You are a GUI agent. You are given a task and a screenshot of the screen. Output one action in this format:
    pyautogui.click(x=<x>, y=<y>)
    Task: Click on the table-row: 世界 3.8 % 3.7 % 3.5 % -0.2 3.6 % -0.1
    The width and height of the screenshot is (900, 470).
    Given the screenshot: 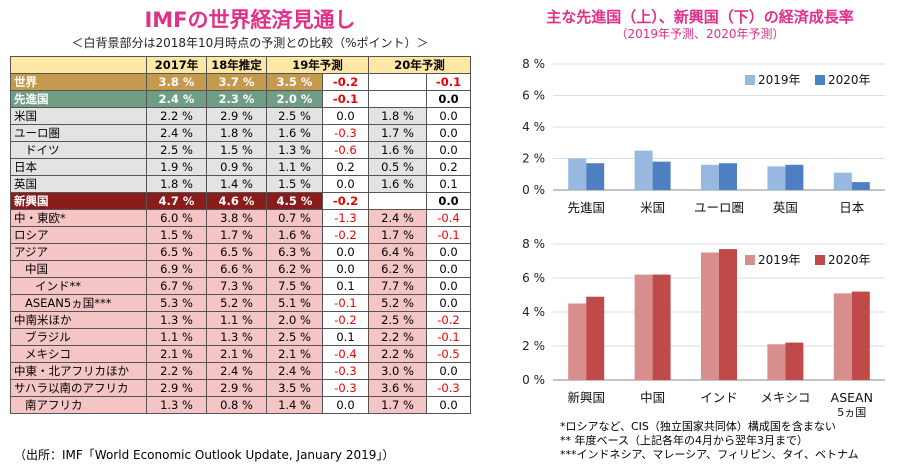 What is the action you would take?
    pyautogui.click(x=240, y=82)
    